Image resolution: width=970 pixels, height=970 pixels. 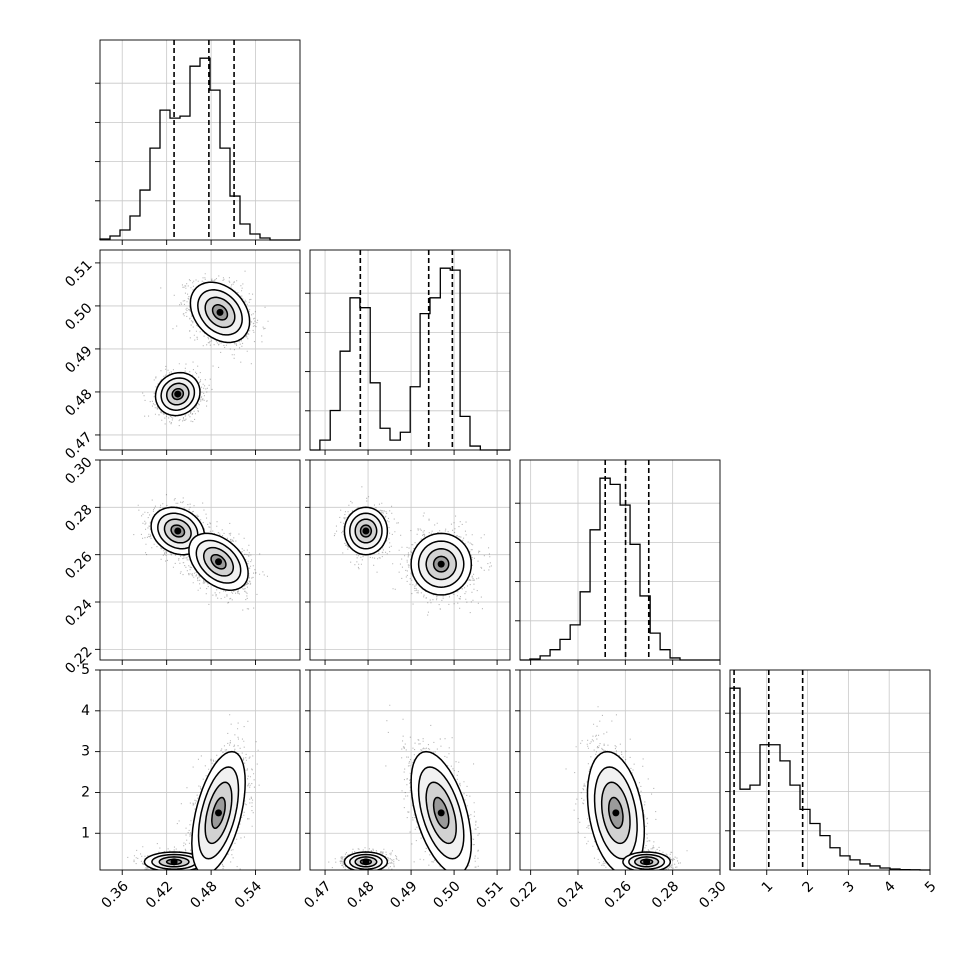 I want to click on scatter-panel-2-3-border, so click(x=620, y=770).